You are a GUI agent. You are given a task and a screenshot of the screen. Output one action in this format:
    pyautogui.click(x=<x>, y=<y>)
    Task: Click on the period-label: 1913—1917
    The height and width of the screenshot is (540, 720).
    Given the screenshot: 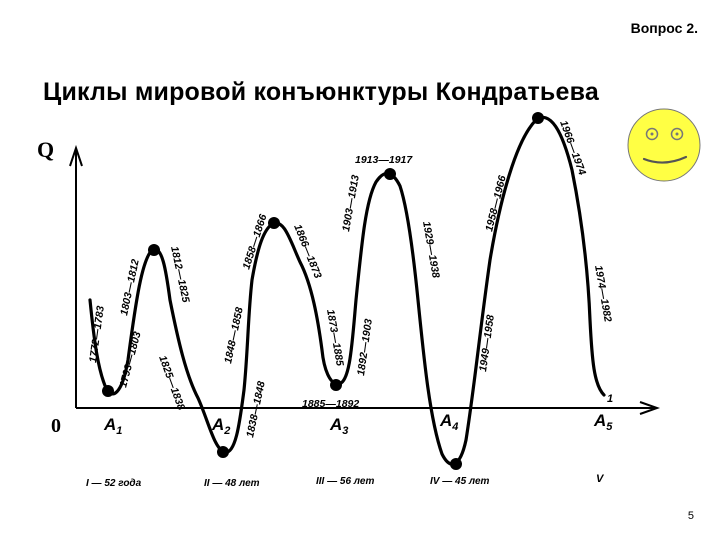 What is the action you would take?
    pyautogui.click(x=384, y=160)
    